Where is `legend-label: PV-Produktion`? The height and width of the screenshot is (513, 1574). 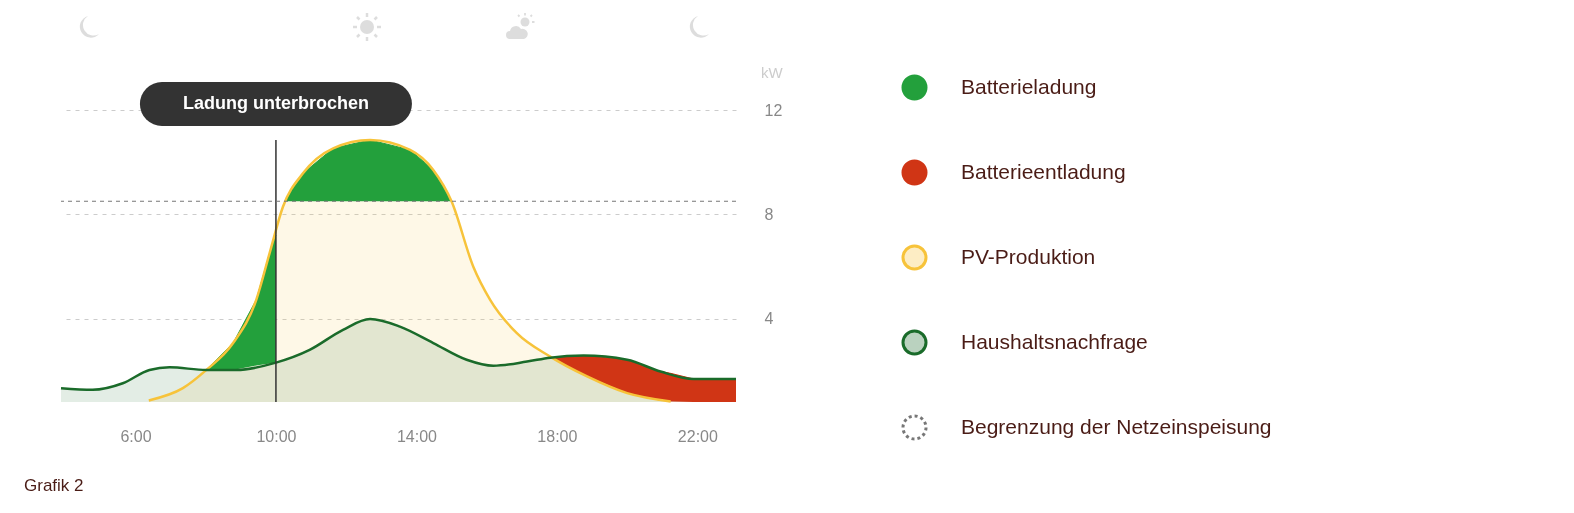 legend-label: PV-Produktion is located at coordinates (1028, 256).